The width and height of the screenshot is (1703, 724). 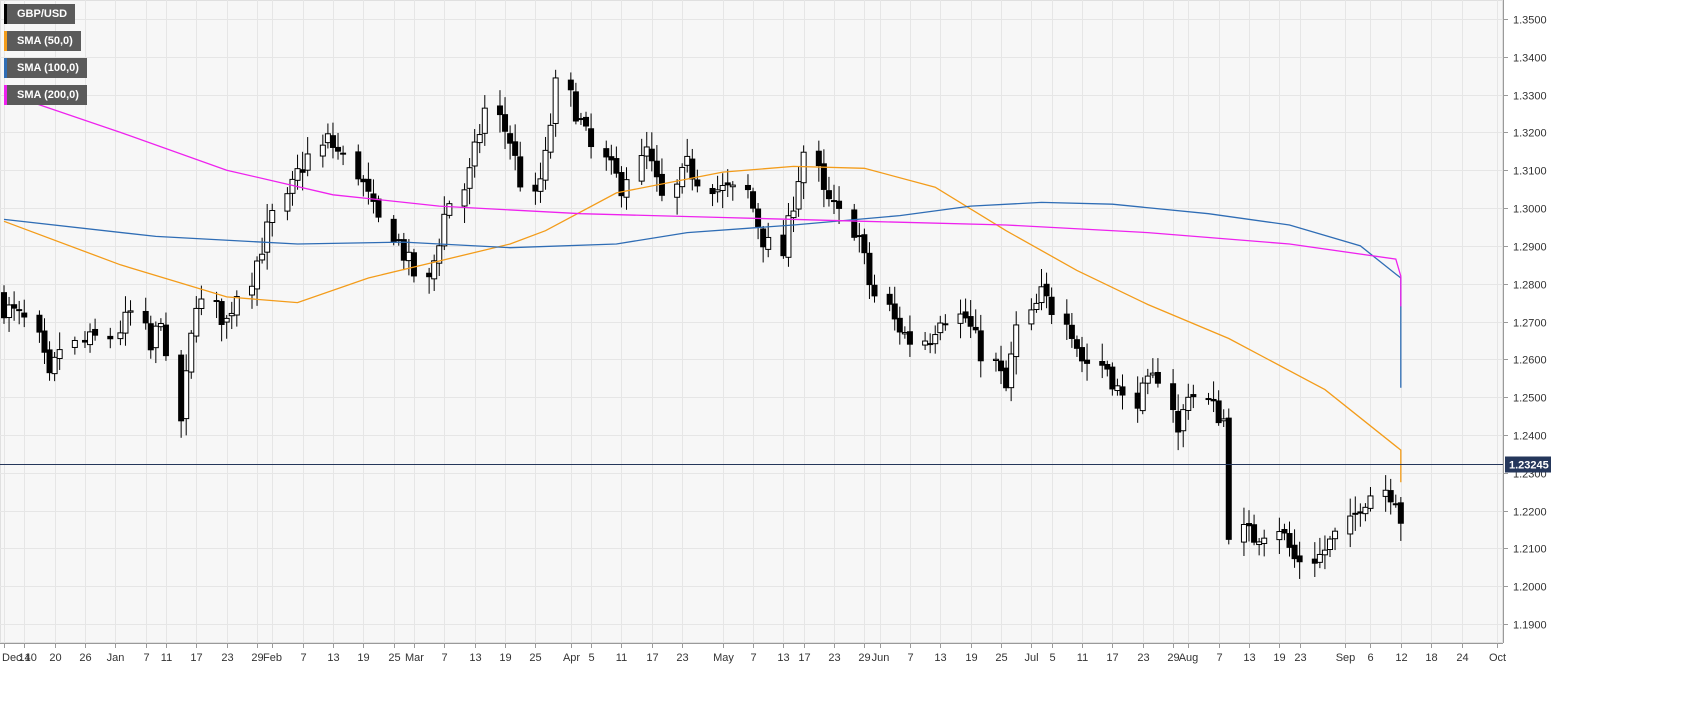 What do you see at coordinates (652, 658) in the screenshot?
I see `x-tick-label: 17` at bounding box center [652, 658].